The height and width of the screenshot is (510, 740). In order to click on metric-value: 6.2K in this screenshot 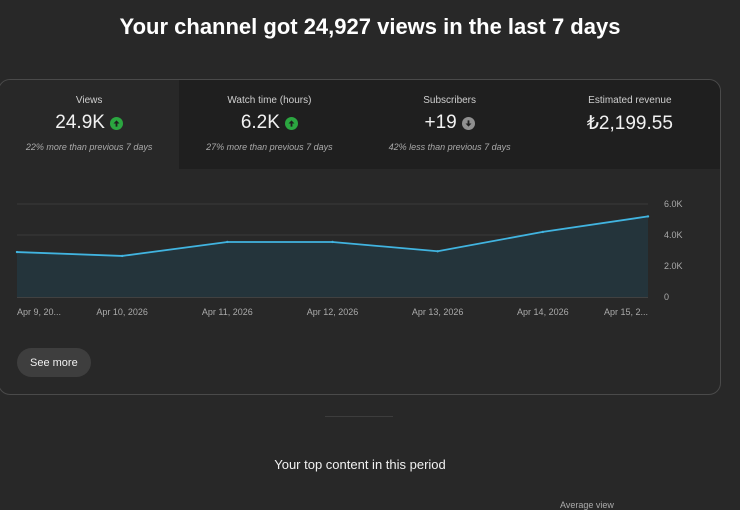, I will do `click(260, 122)`.